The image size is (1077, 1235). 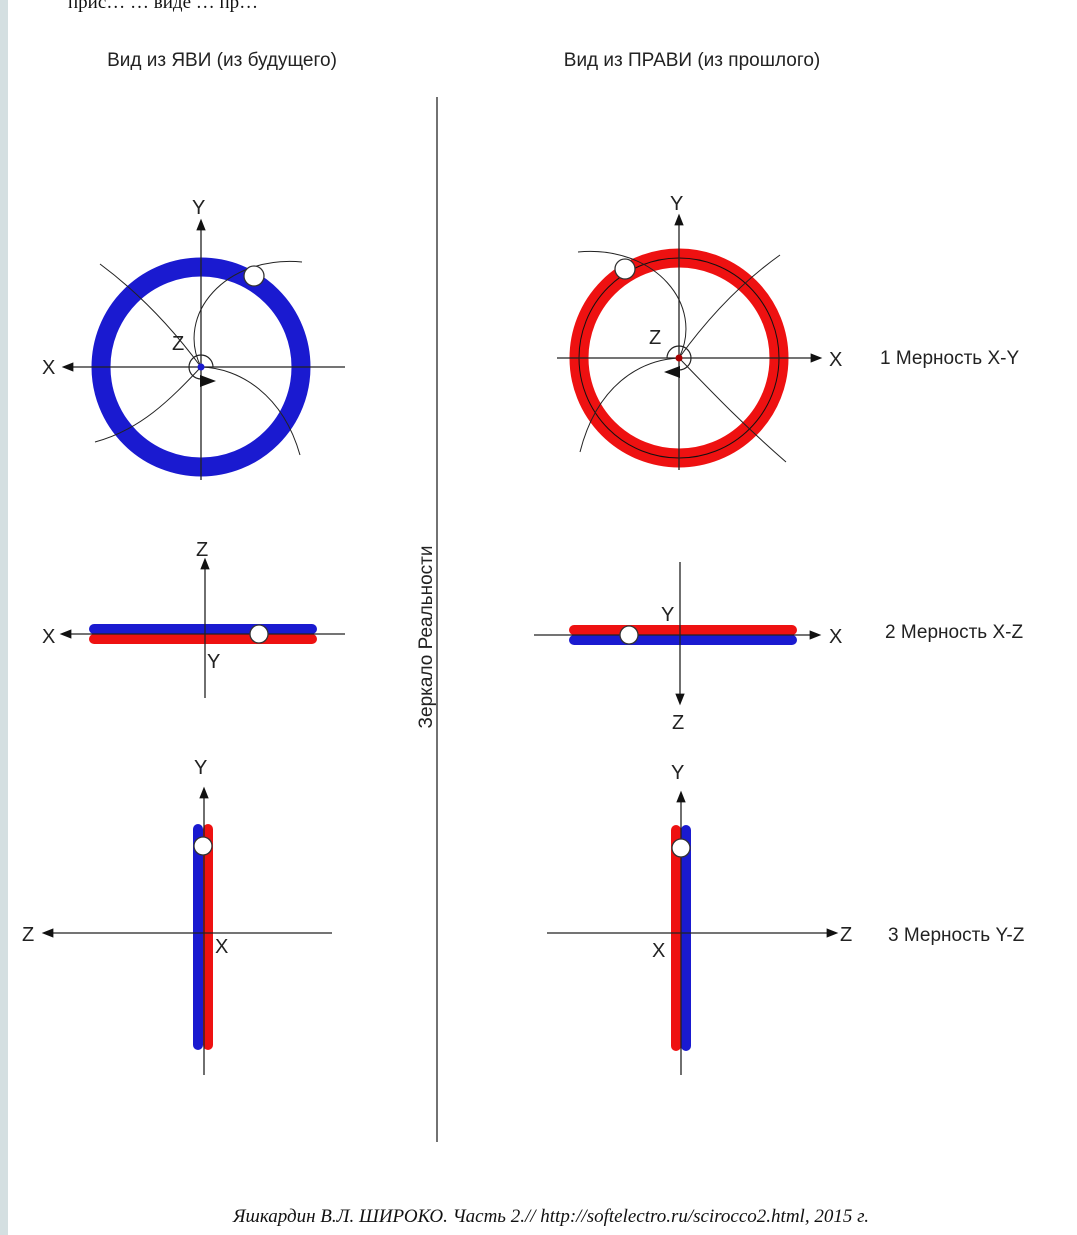 What do you see at coordinates (177, 916) in the screenshot?
I see `left-yz-view: Z Y X` at bounding box center [177, 916].